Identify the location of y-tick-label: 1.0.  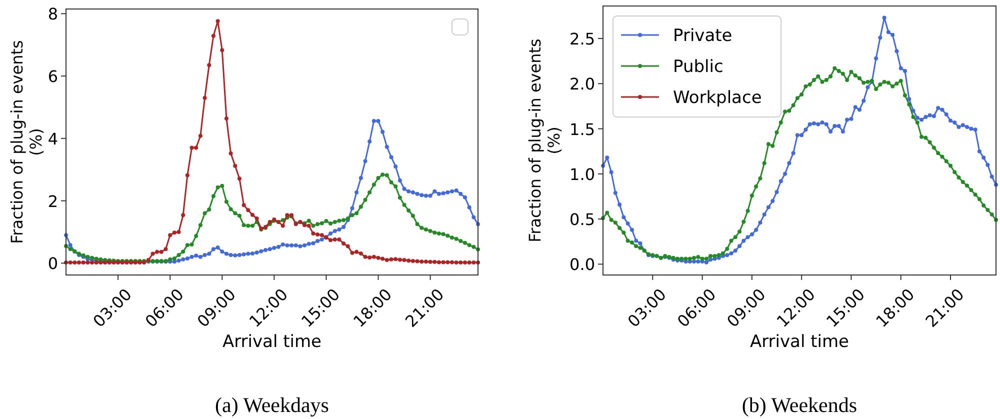
(582, 174).